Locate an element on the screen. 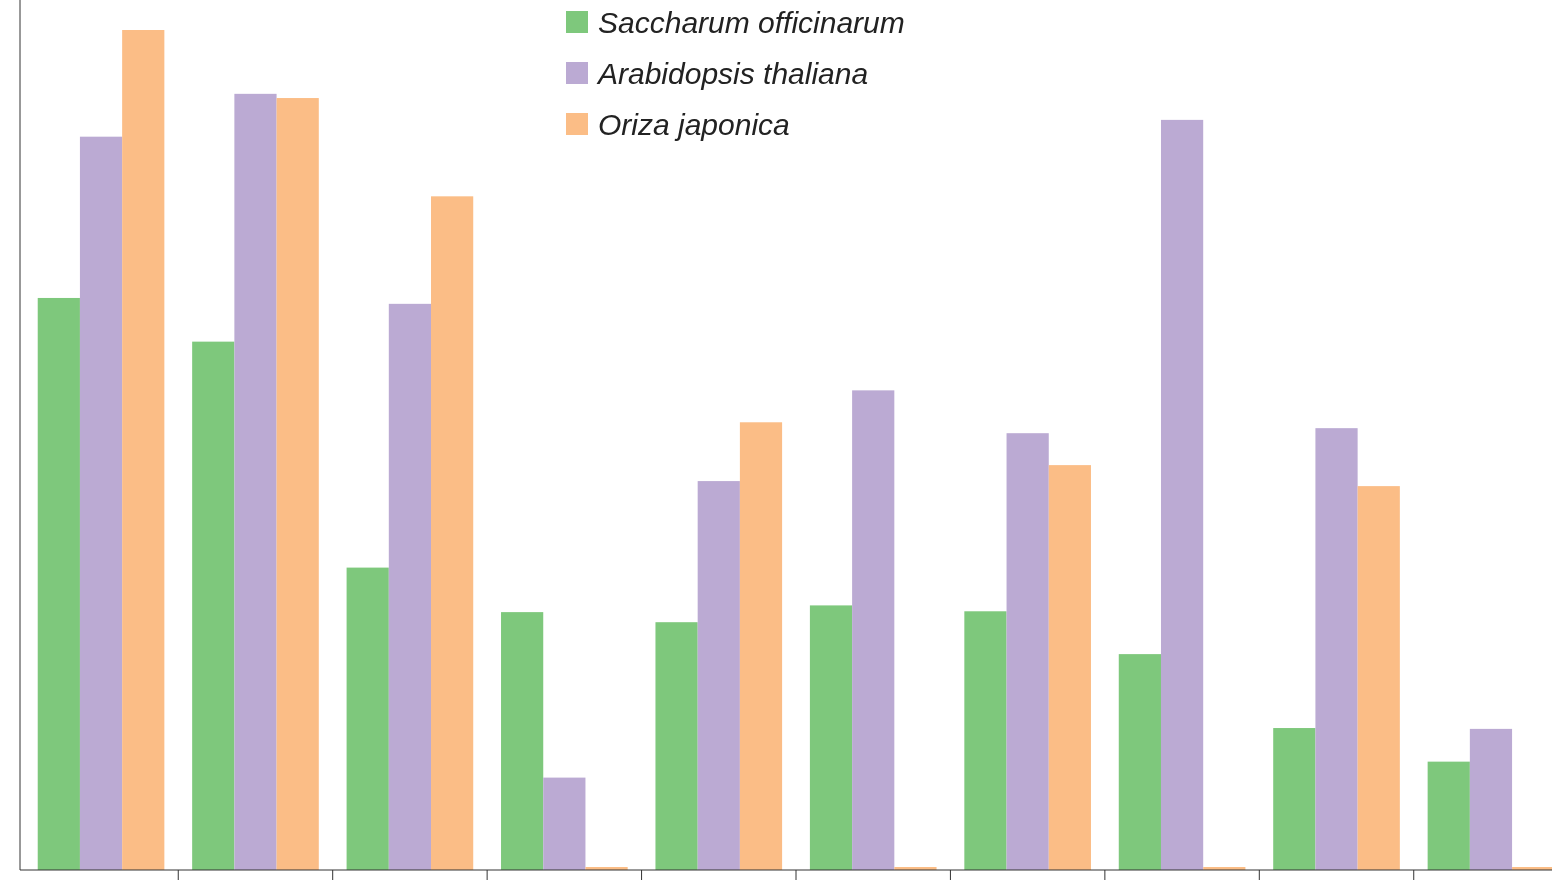  legend-label: Oriza japonica is located at coordinates (694, 124).